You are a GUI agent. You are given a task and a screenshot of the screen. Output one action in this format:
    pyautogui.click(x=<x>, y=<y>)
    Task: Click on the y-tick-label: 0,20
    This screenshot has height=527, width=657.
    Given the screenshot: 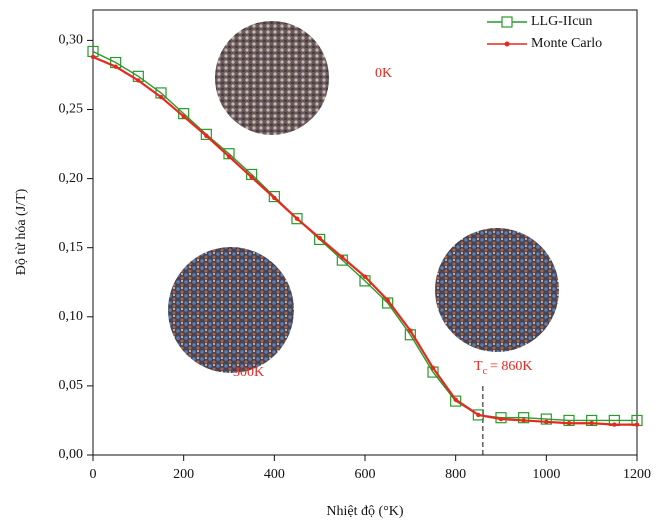 What is the action you would take?
    pyautogui.click(x=71, y=178)
    